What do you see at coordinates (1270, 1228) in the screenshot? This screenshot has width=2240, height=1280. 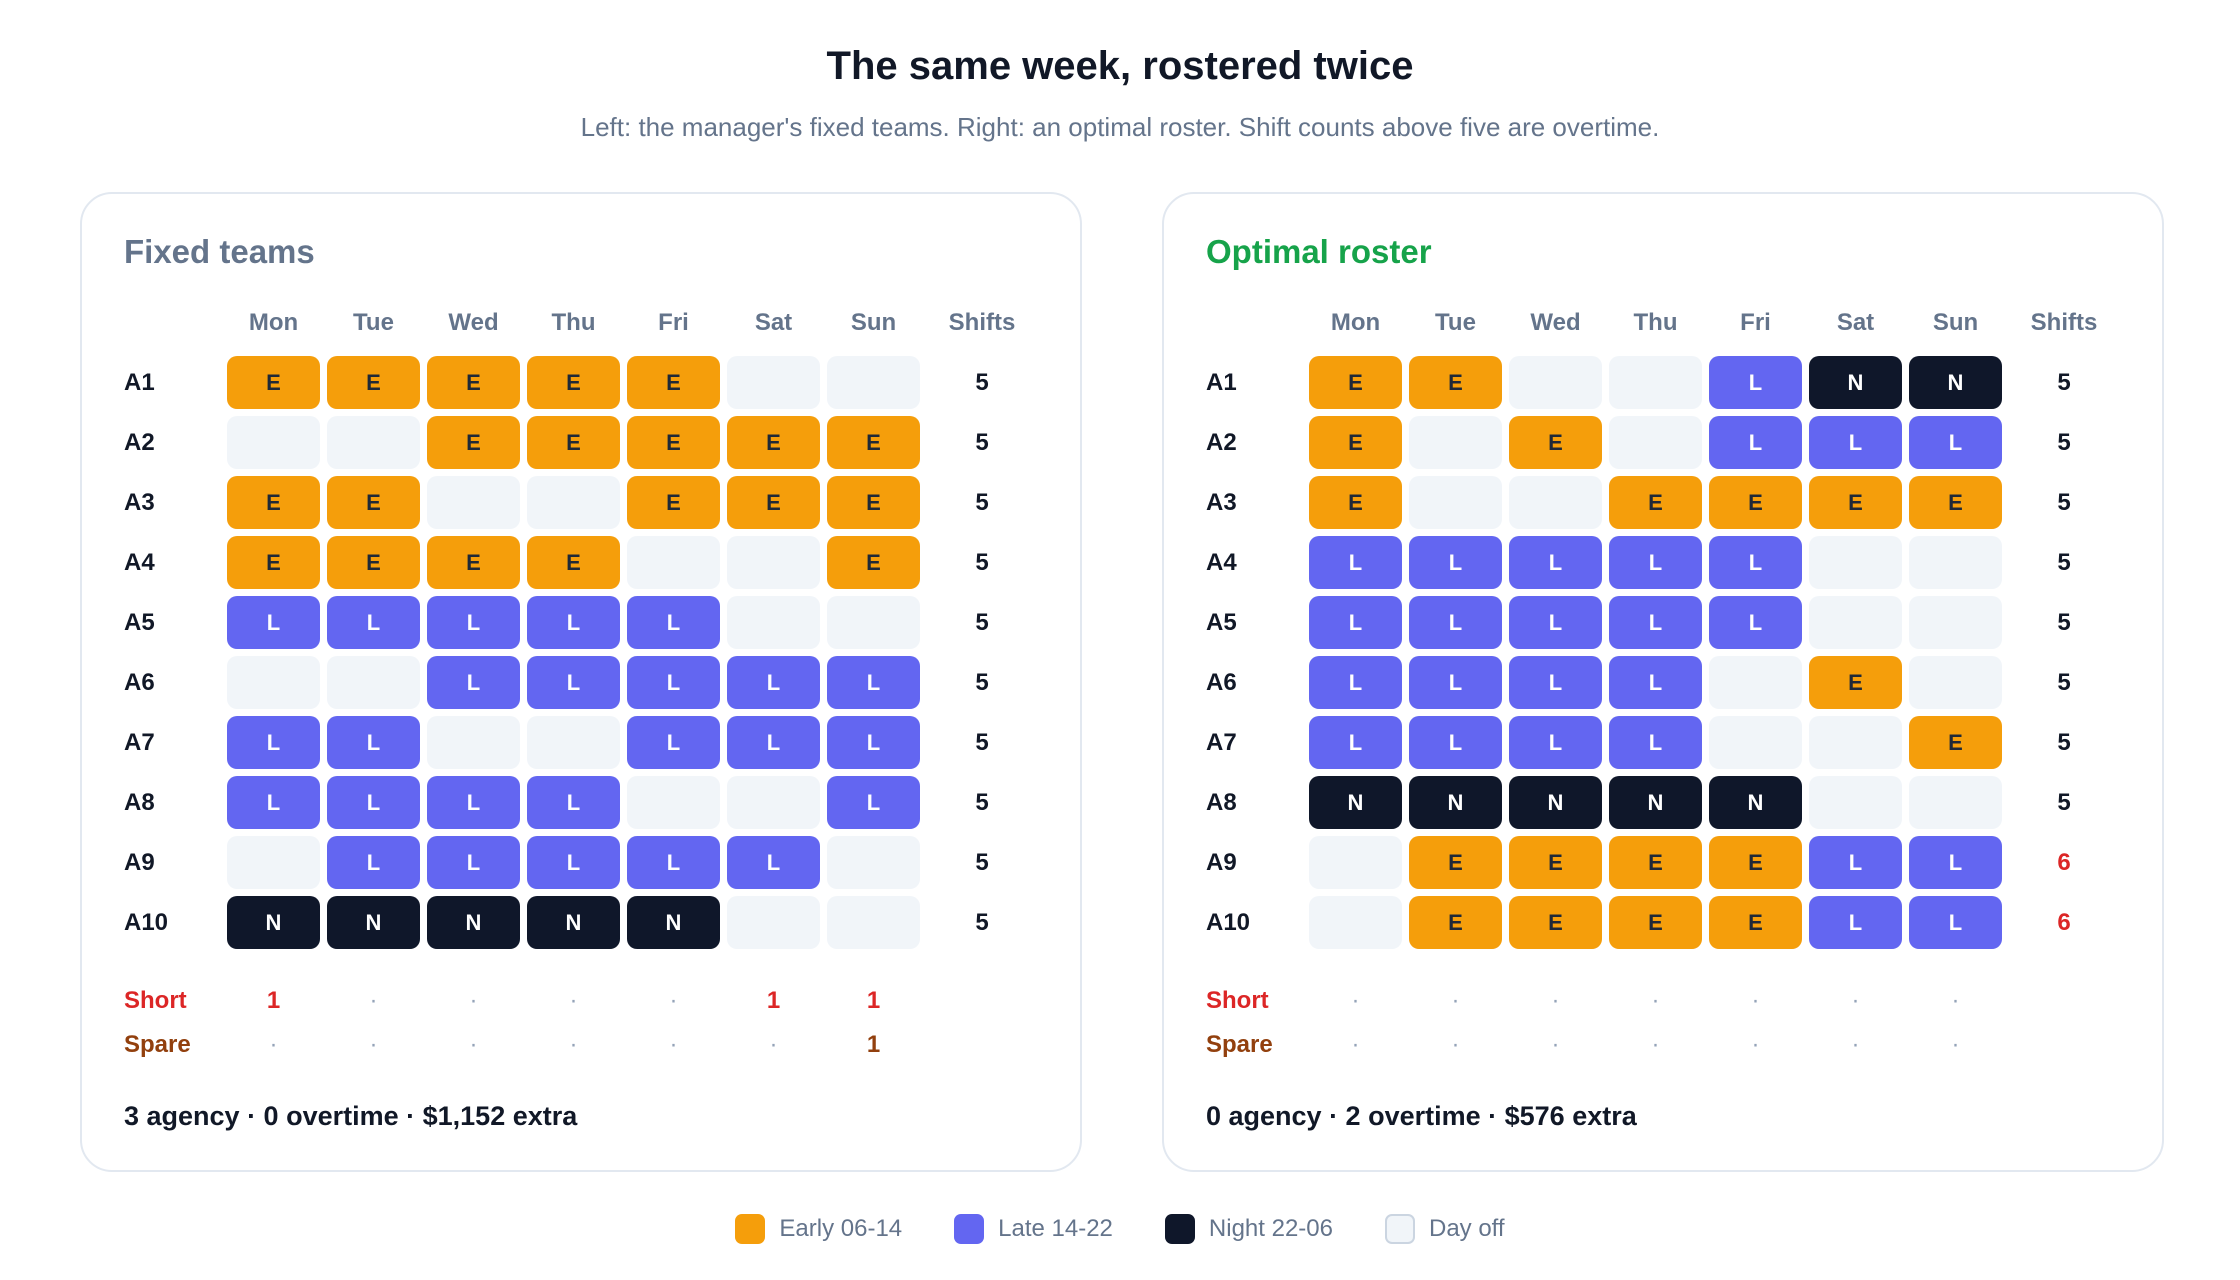 I see `legend-night-label: Night 22-06` at bounding box center [1270, 1228].